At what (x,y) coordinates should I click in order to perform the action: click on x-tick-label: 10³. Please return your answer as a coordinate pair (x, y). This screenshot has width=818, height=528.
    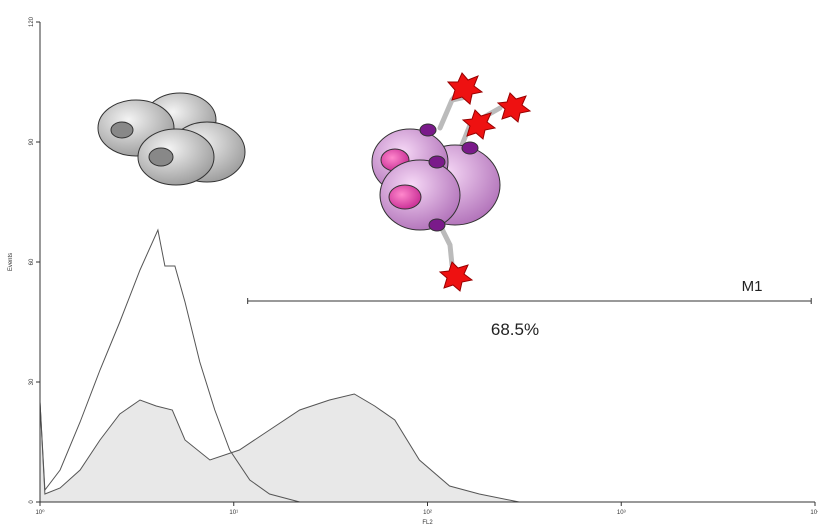
    Looking at the image, I should click on (621, 513).